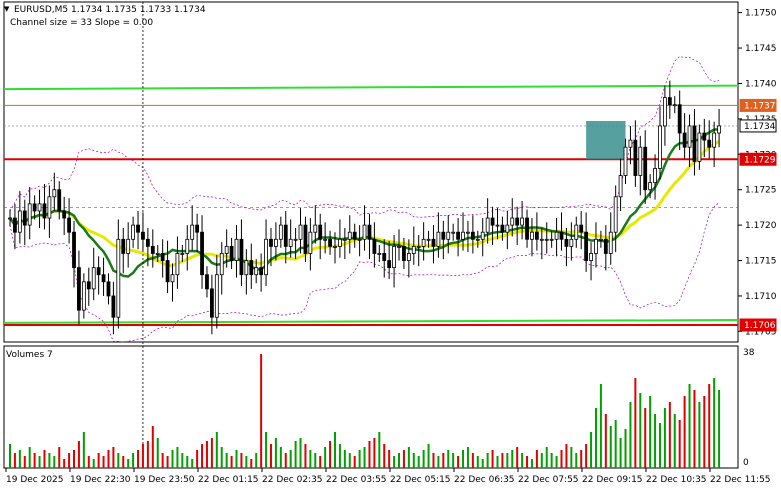 The height and width of the screenshot is (489, 781). I want to click on channel-upper-line, so click(371, 87).